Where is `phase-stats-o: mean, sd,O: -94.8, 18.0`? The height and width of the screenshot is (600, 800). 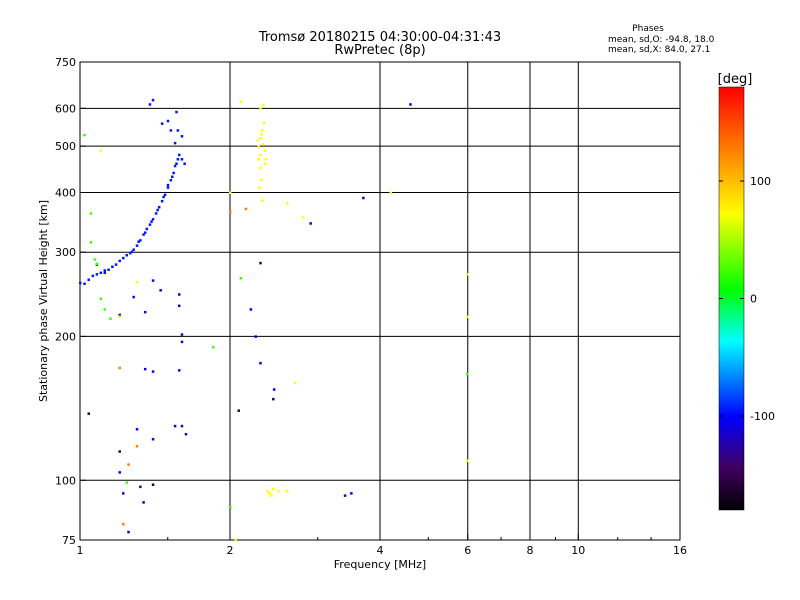 phase-stats-o: mean, sd,O: -94.8, 18.0 is located at coordinates (661, 40).